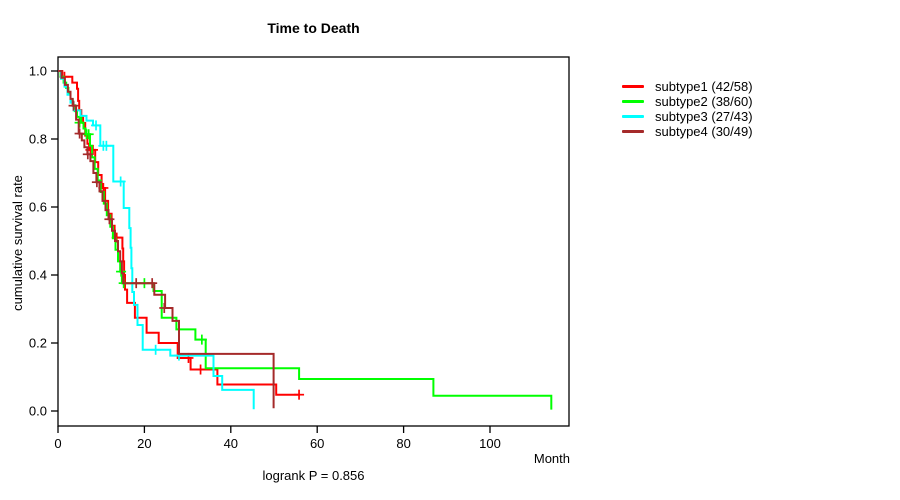 This screenshot has width=900, height=500. I want to click on legend-item: subtype3 (27/43), so click(687, 116).